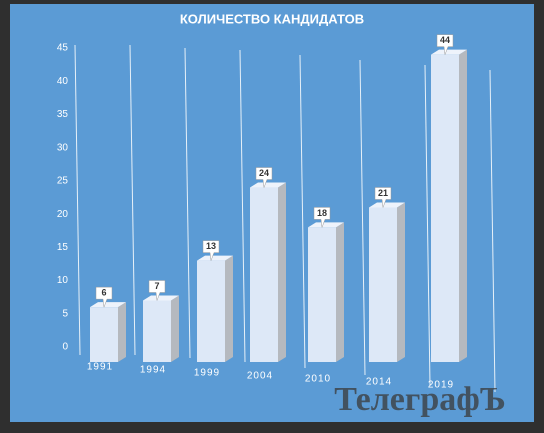  I want to click on y-tick-label: 15, so click(63, 247).